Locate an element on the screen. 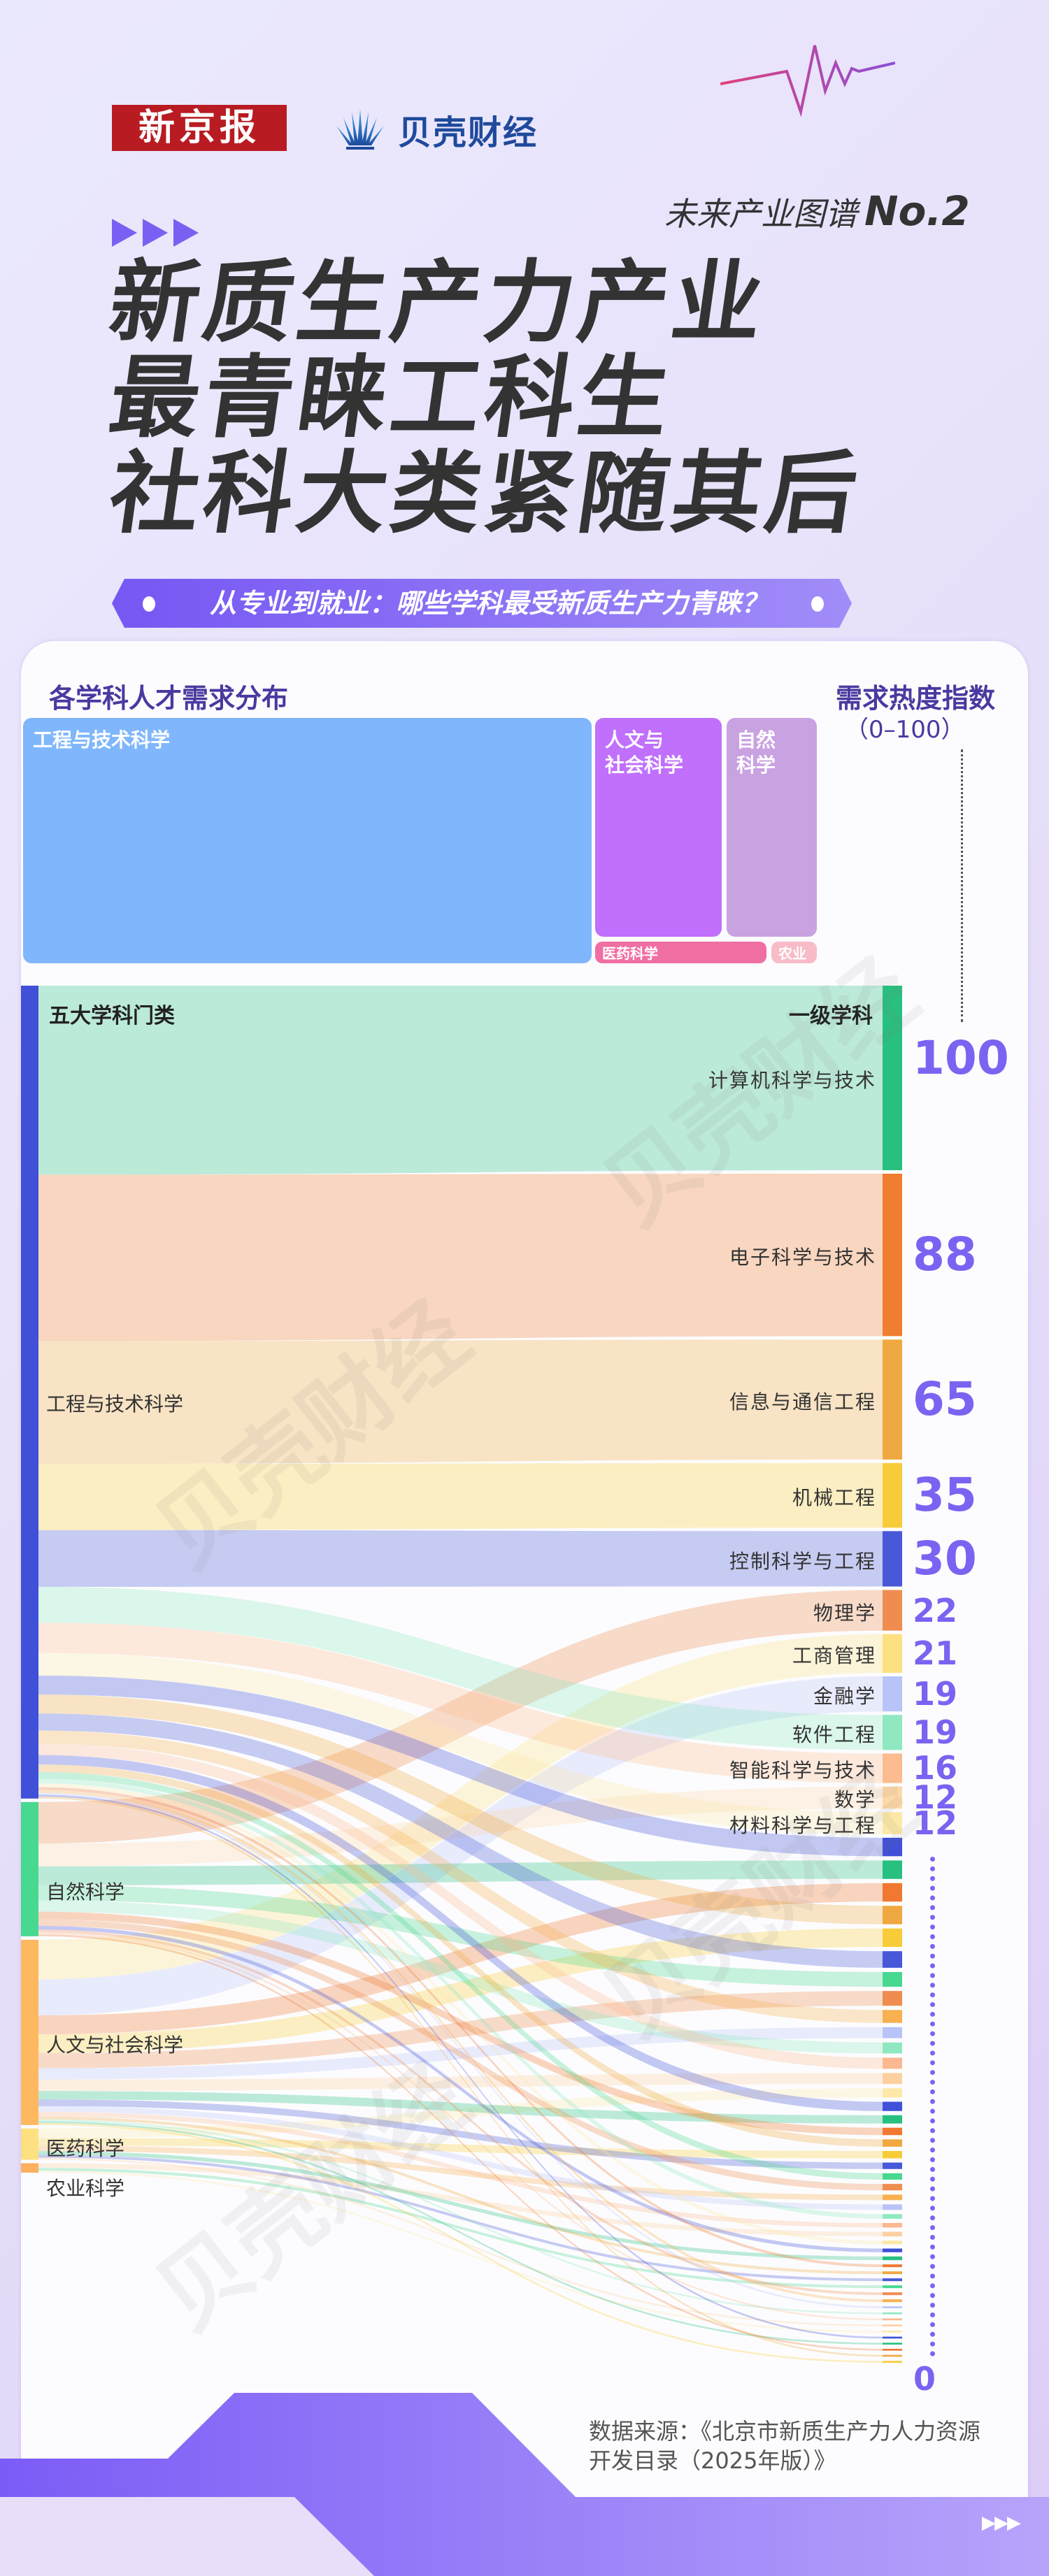 The height and width of the screenshot is (2576, 1049). treemap-label: 工程与技术科学 is located at coordinates (102, 739).